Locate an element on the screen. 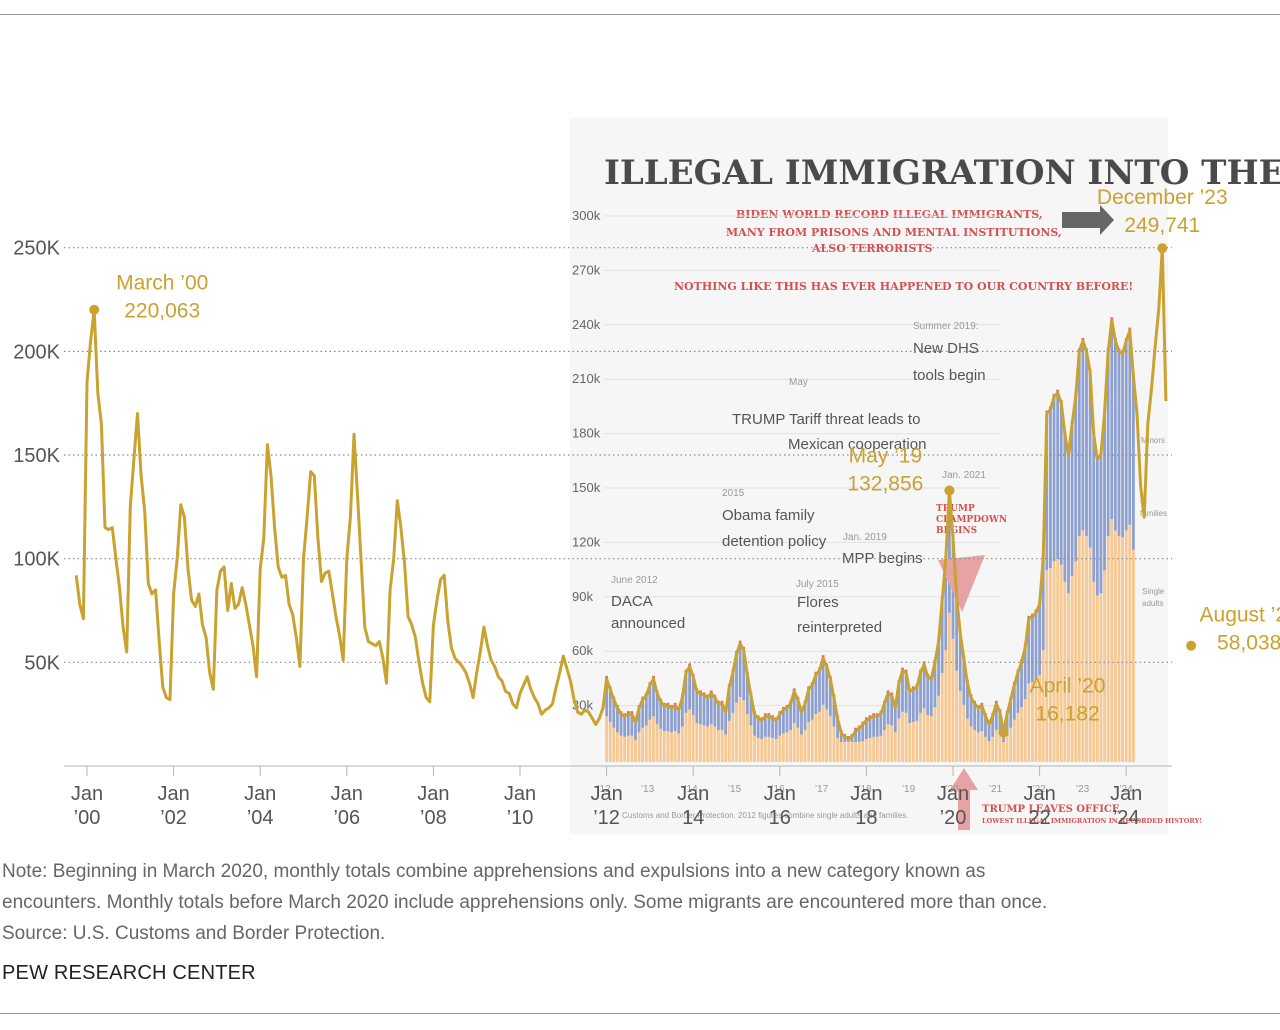  embedded-y-label: 180k is located at coordinates (586, 433).